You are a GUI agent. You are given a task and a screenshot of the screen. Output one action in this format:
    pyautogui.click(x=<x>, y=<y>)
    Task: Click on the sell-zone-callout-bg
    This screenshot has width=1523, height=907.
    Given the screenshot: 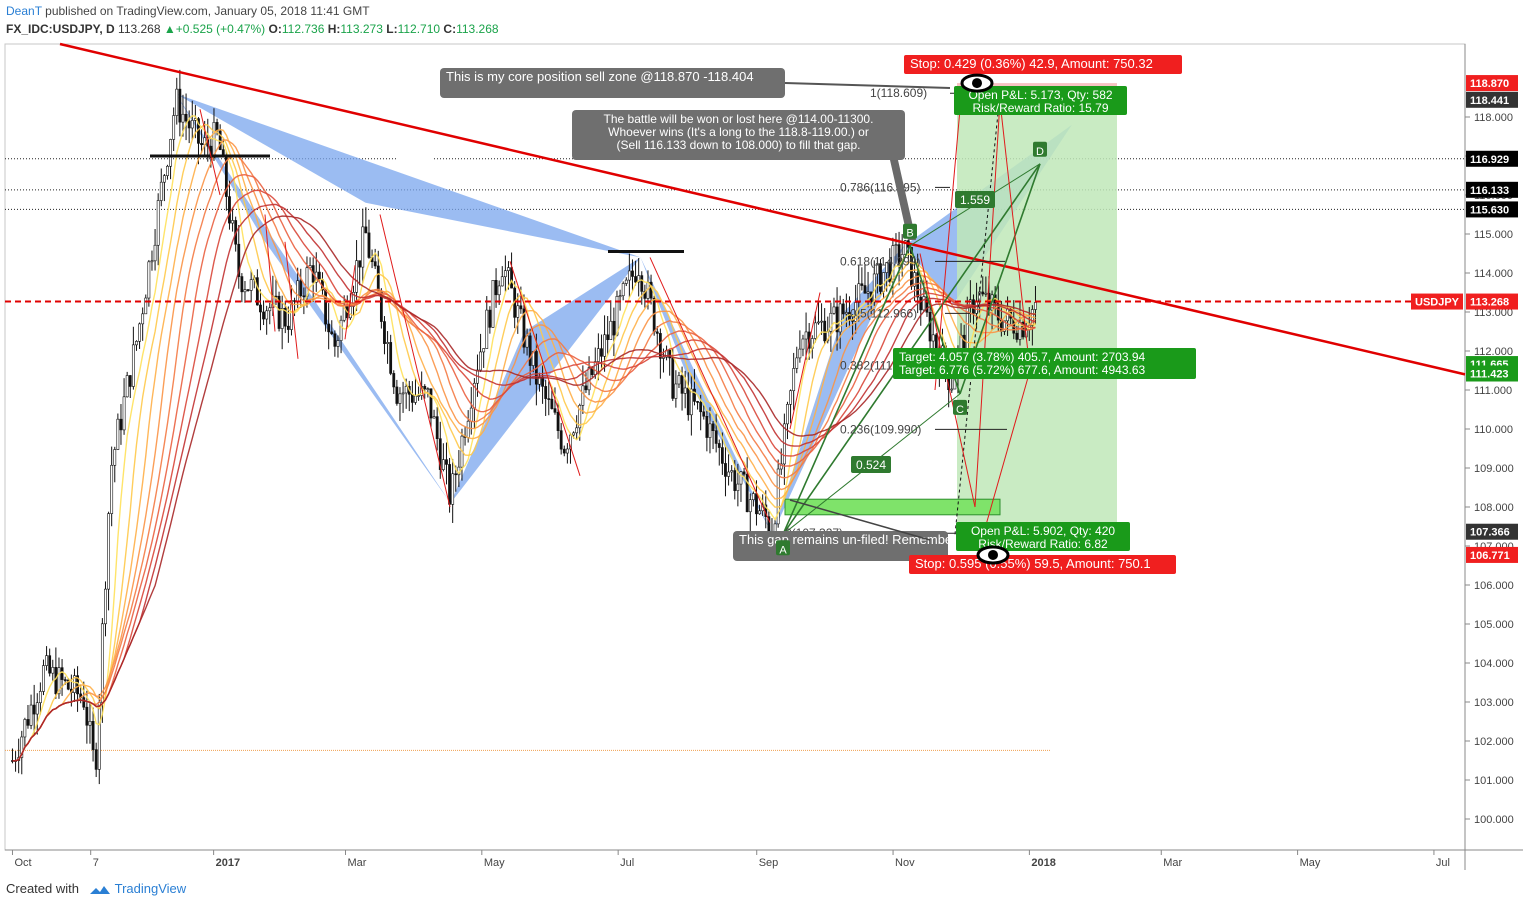 What is the action you would take?
    pyautogui.click(x=612, y=83)
    